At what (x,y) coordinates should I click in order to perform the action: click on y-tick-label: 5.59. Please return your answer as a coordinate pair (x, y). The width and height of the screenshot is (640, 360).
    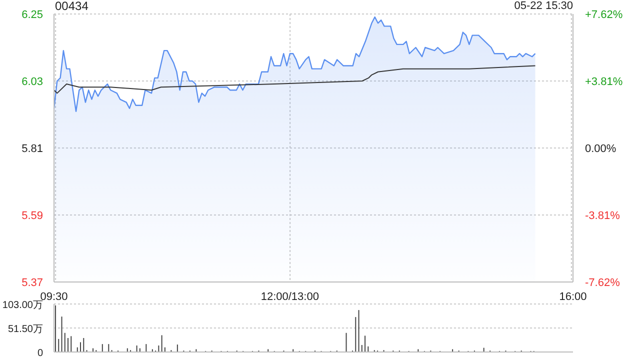
    Looking at the image, I should click on (32, 216).